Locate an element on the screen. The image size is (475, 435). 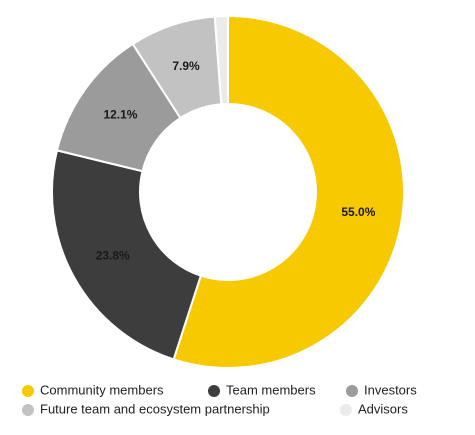
legend-label: Advisors is located at coordinates (383, 408).